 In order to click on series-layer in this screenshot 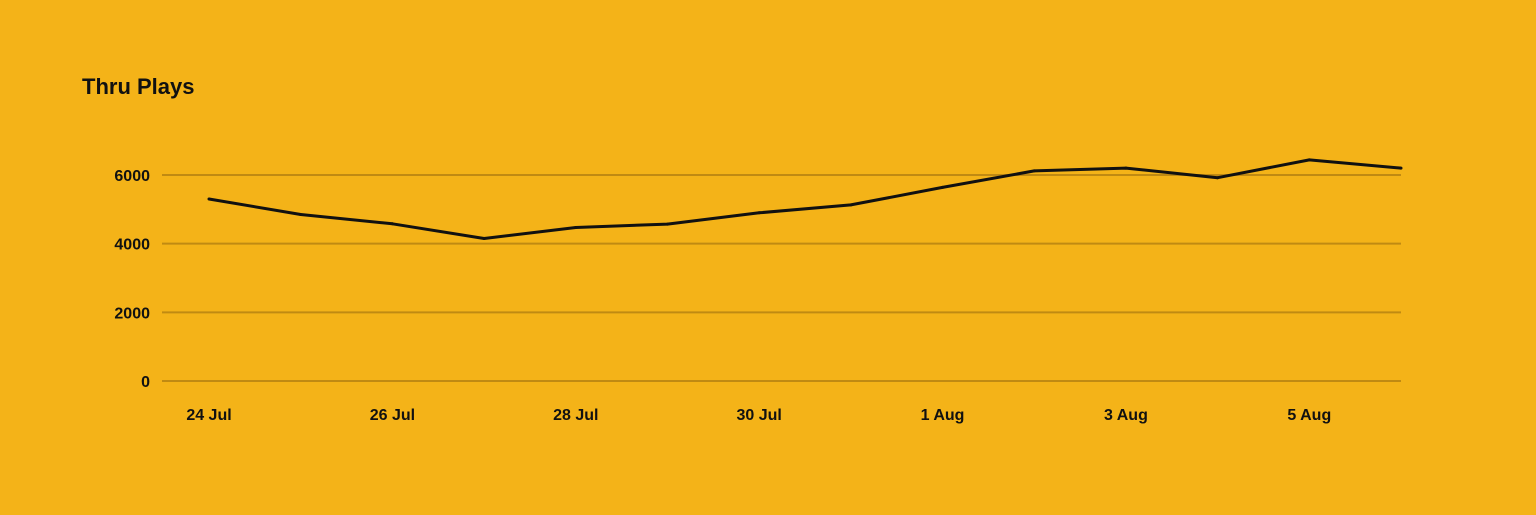, I will do `click(805, 199)`.